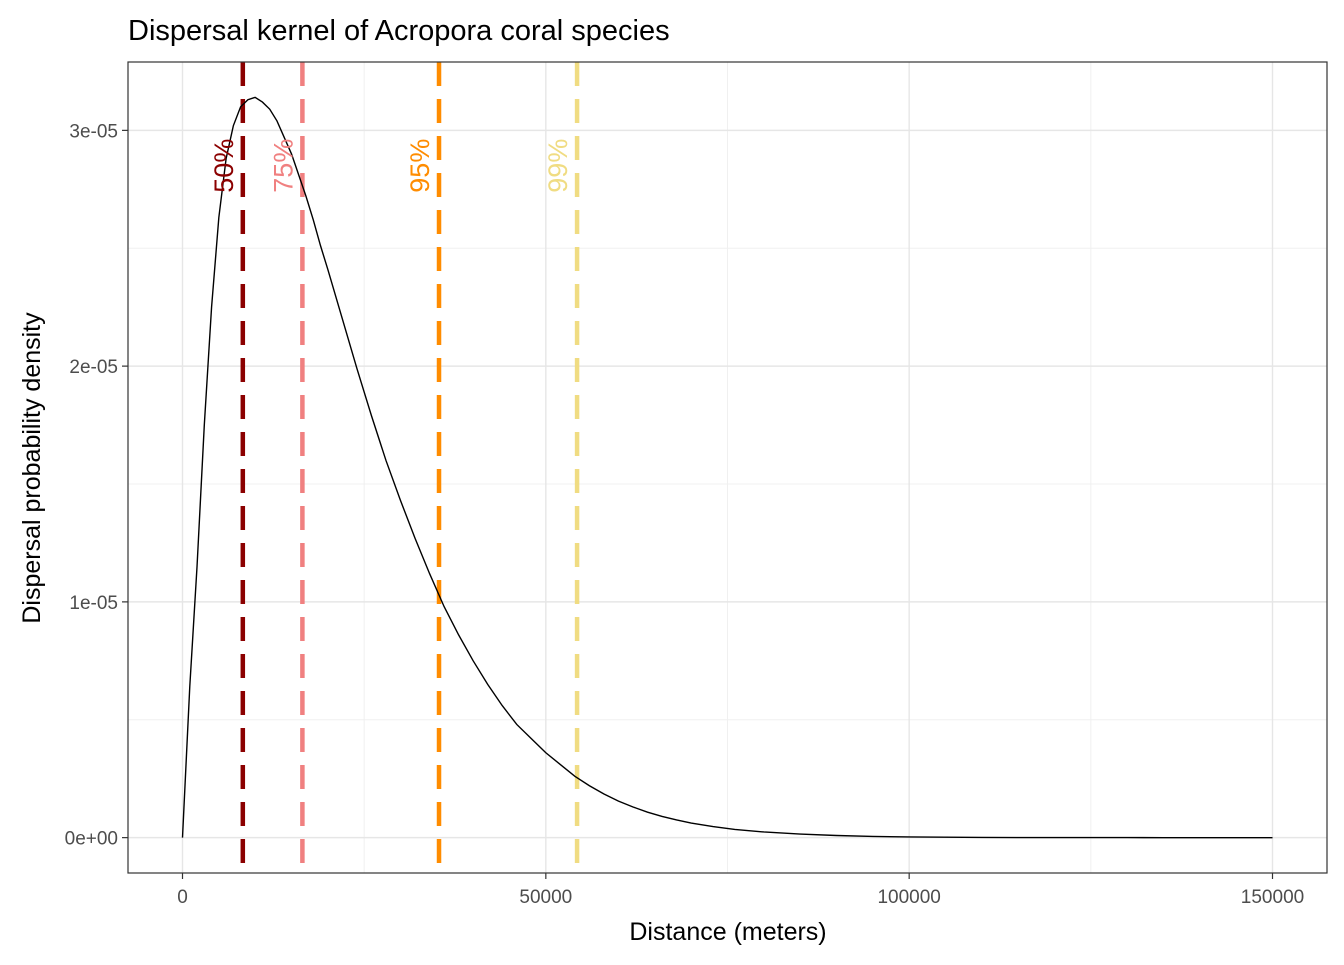 Image resolution: width=1344 pixels, height=965 pixels. Describe the element at coordinates (283, 166) in the screenshot. I see `quantile-label-75pct: 75%` at that location.